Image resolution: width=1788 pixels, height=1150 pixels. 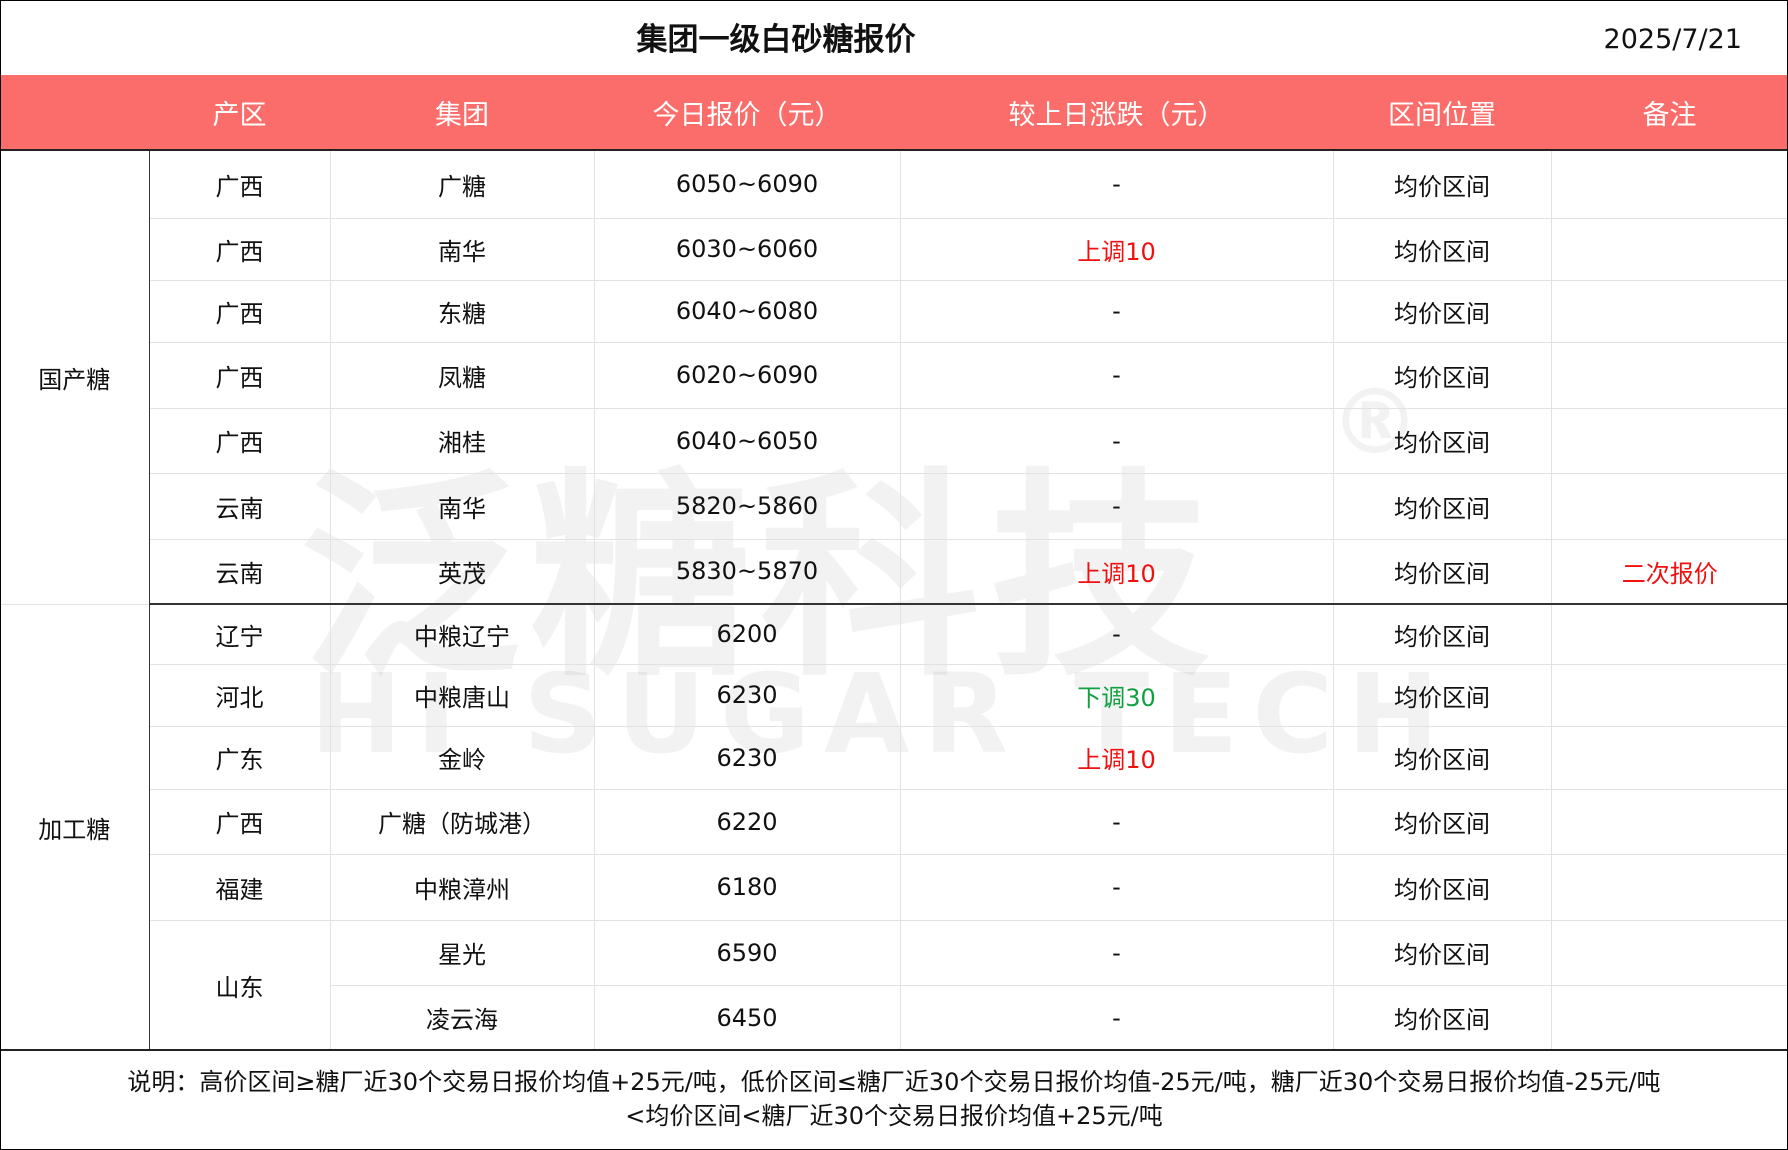 What do you see at coordinates (461, 634) in the screenshot?
I see `group-cell: 中粮辽宁` at bounding box center [461, 634].